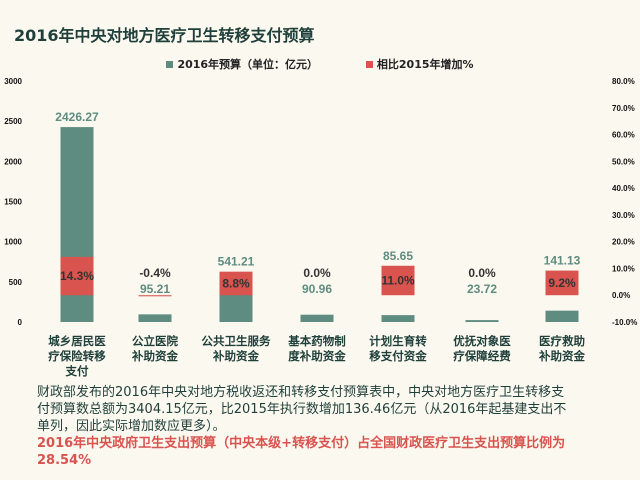 The height and width of the screenshot is (480, 640). What do you see at coordinates (623, 188) in the screenshot?
I see `right-axis-tick: 40.0%` at bounding box center [623, 188].